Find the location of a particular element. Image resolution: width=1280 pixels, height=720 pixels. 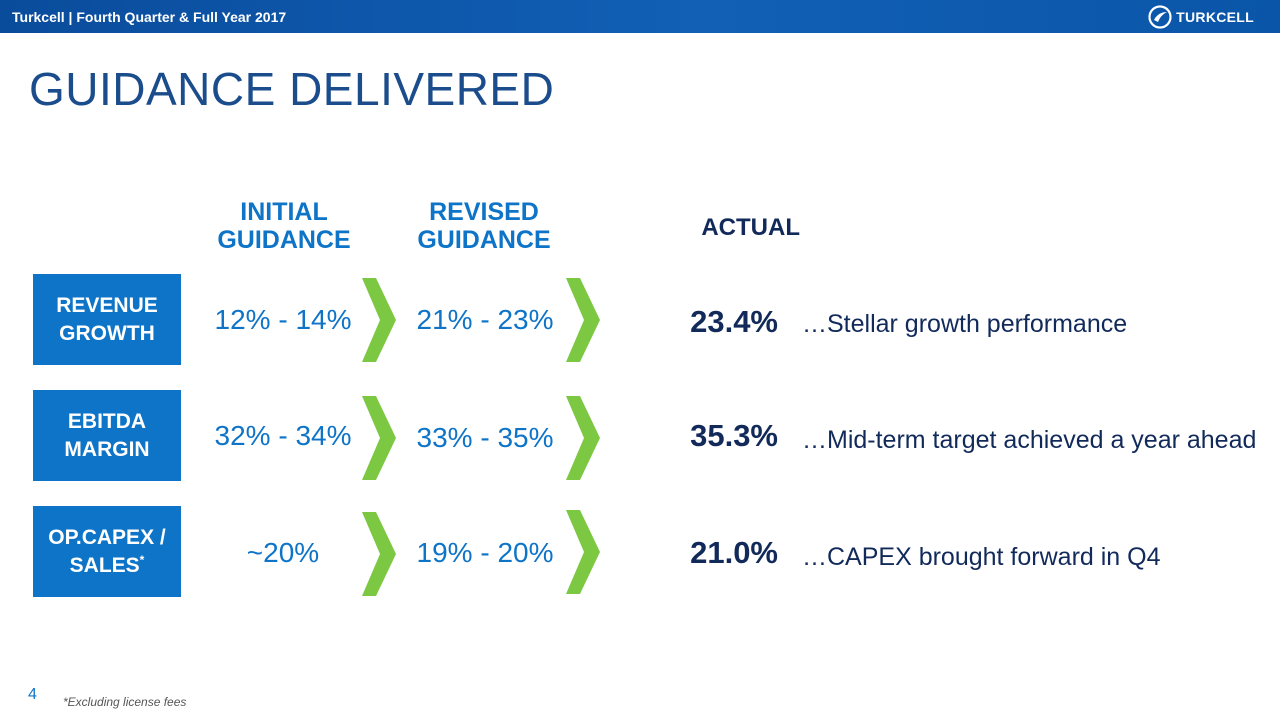

initial-value-ebitda: 32% - 34% is located at coordinates (283, 435).